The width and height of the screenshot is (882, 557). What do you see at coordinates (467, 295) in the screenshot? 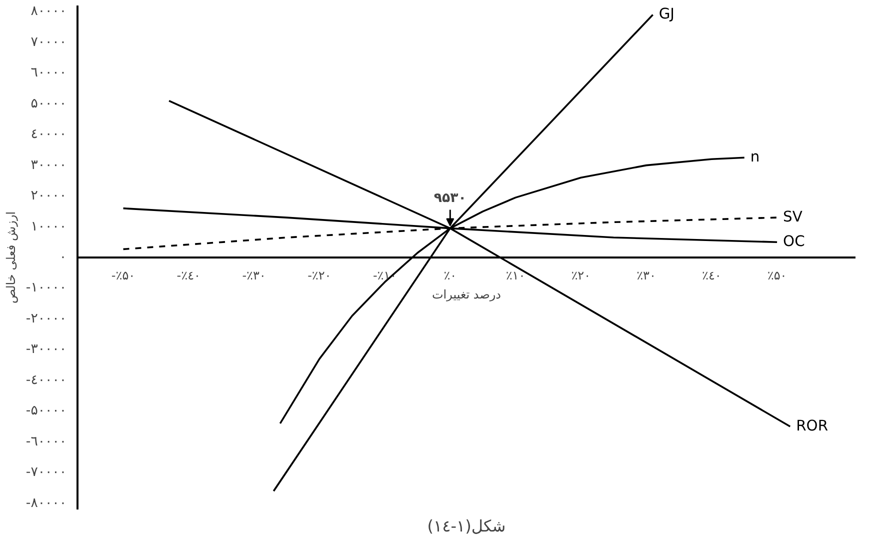
I see `x-axis-title: درصد تغییرات` at bounding box center [467, 295].